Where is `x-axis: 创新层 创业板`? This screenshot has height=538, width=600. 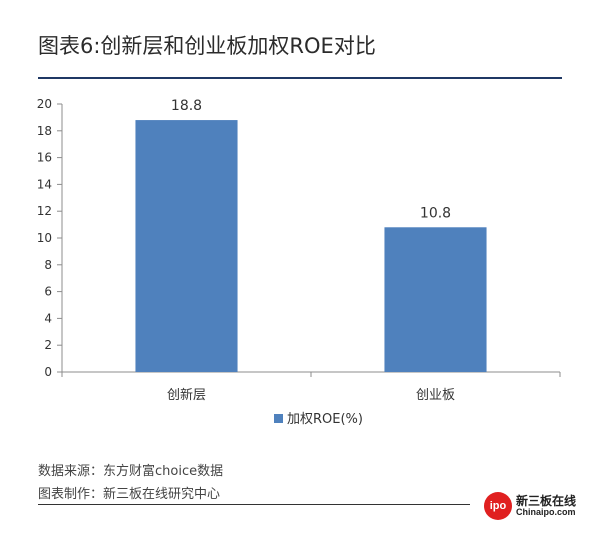 x-axis: 创新层 创业板 is located at coordinates (311, 387).